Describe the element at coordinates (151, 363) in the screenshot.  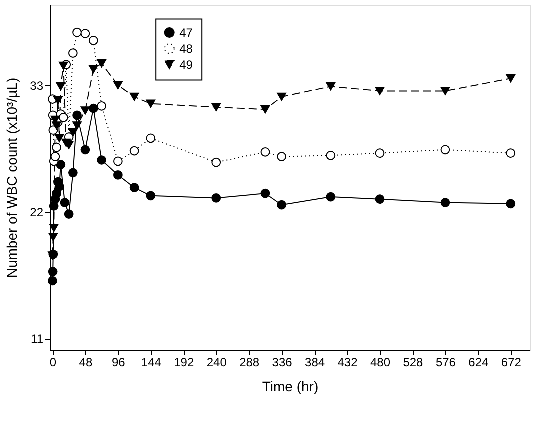
I see `x-tick-label: 144` at that location.